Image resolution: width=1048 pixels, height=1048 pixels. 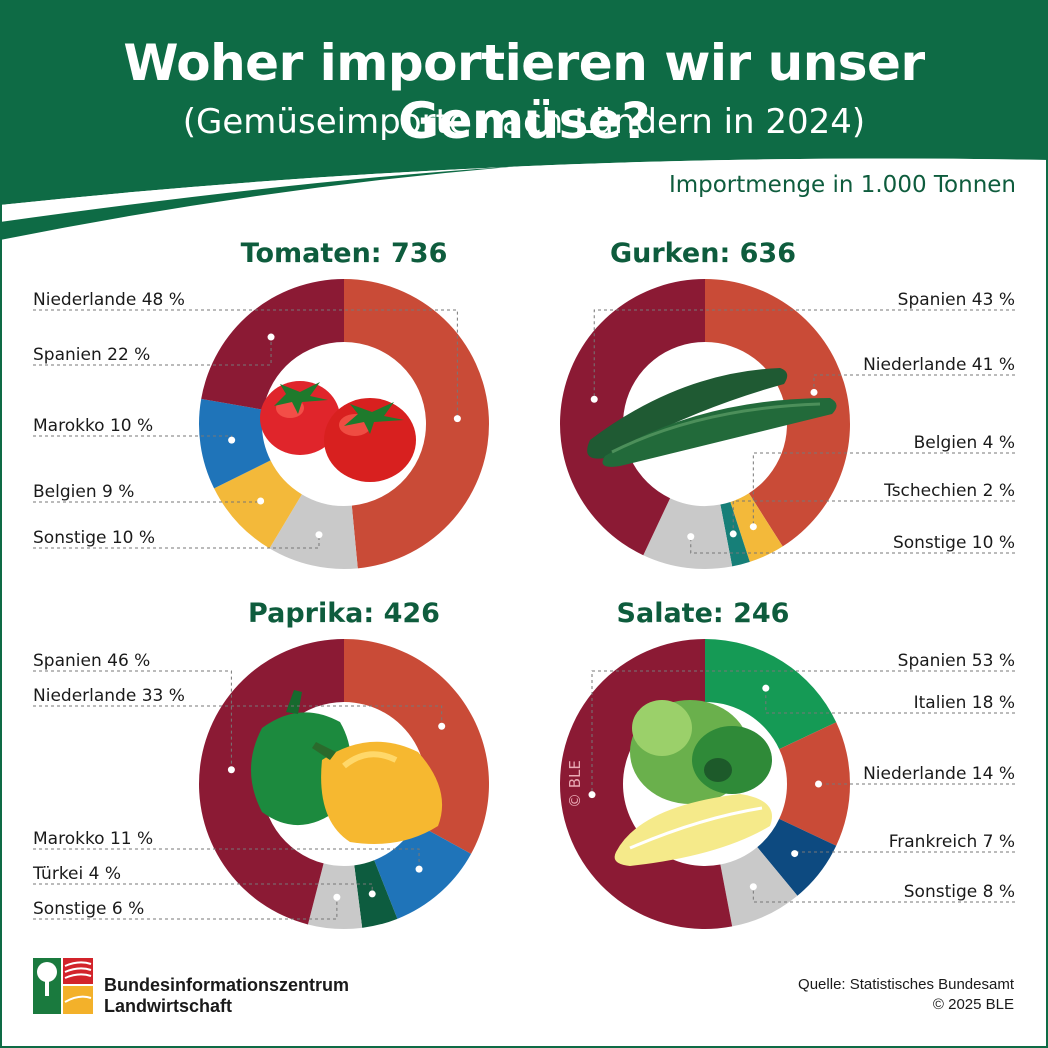 What do you see at coordinates (949, 491) in the screenshot?
I see `label-gurken-tschechien: Tschechien 2 %` at bounding box center [949, 491].